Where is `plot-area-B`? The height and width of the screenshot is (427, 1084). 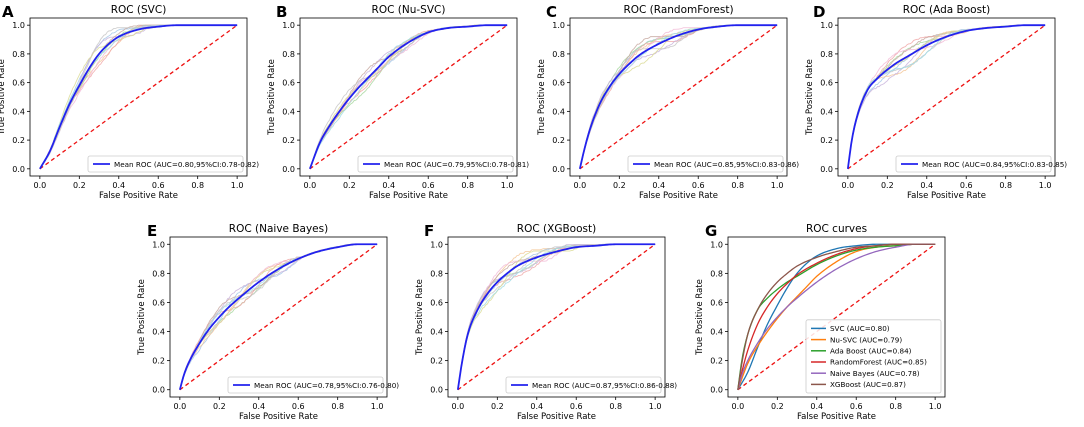 plot-area-B is located at coordinates (408, 97).